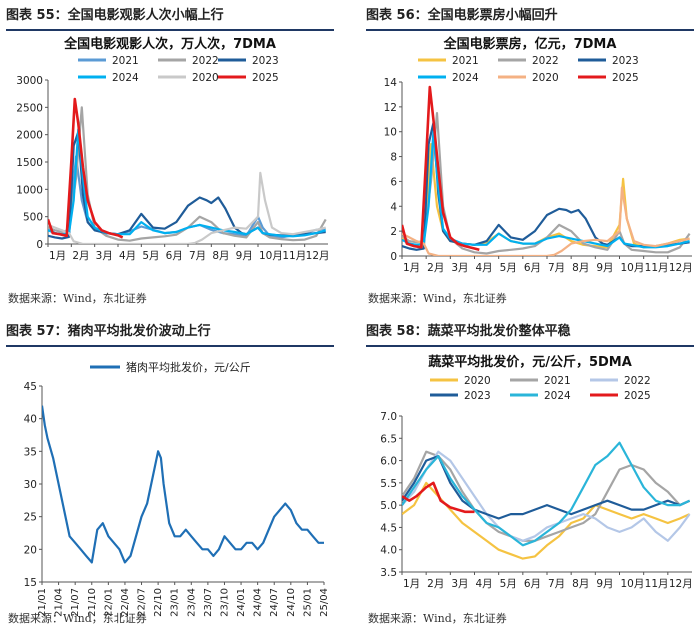 This screenshot has width=700, height=630. What do you see at coordinates (224, 602) in the screenshot?
I see `x-tick-label: 23/10` at bounding box center [224, 602].